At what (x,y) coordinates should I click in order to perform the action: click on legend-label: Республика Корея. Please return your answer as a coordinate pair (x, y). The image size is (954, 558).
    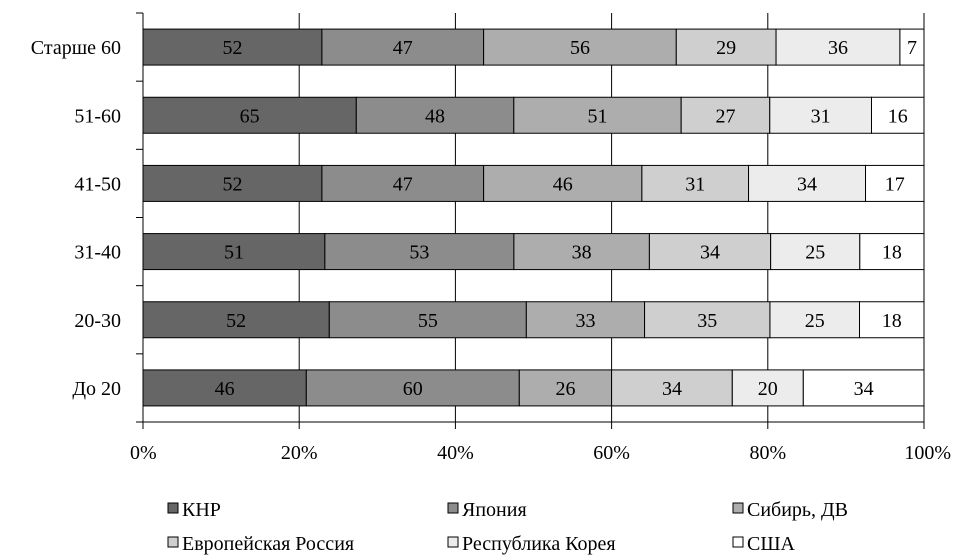
    Looking at the image, I should click on (539, 544).